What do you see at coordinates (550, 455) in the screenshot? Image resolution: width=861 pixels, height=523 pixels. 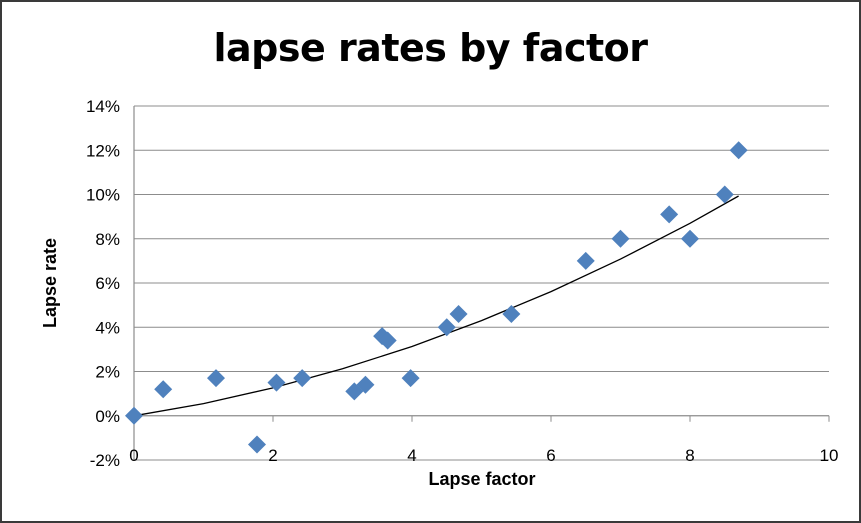 I see `x-tick-label: 6` at bounding box center [550, 455].